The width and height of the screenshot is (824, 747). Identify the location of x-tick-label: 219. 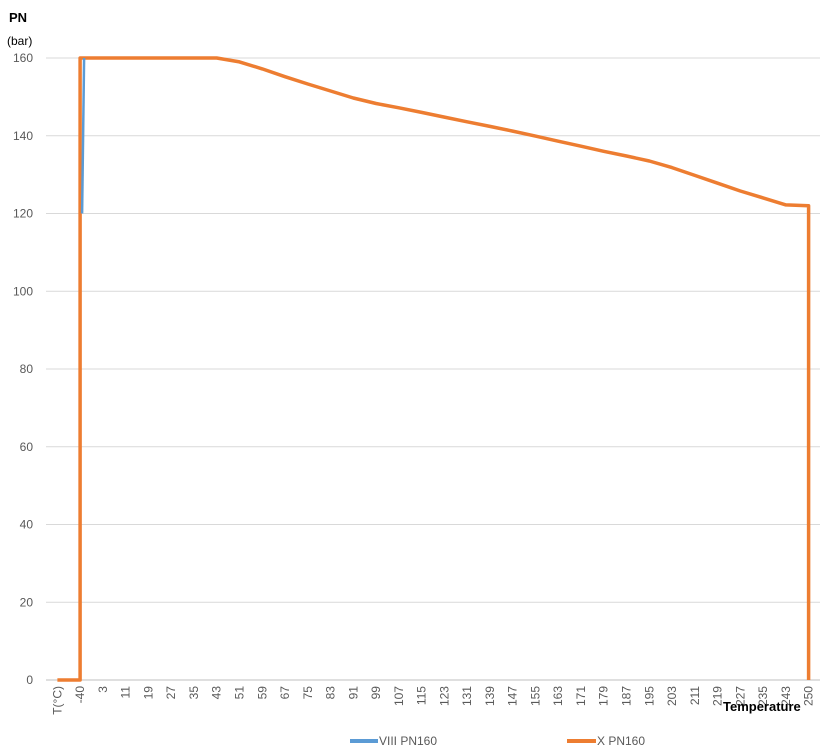
(718, 696).